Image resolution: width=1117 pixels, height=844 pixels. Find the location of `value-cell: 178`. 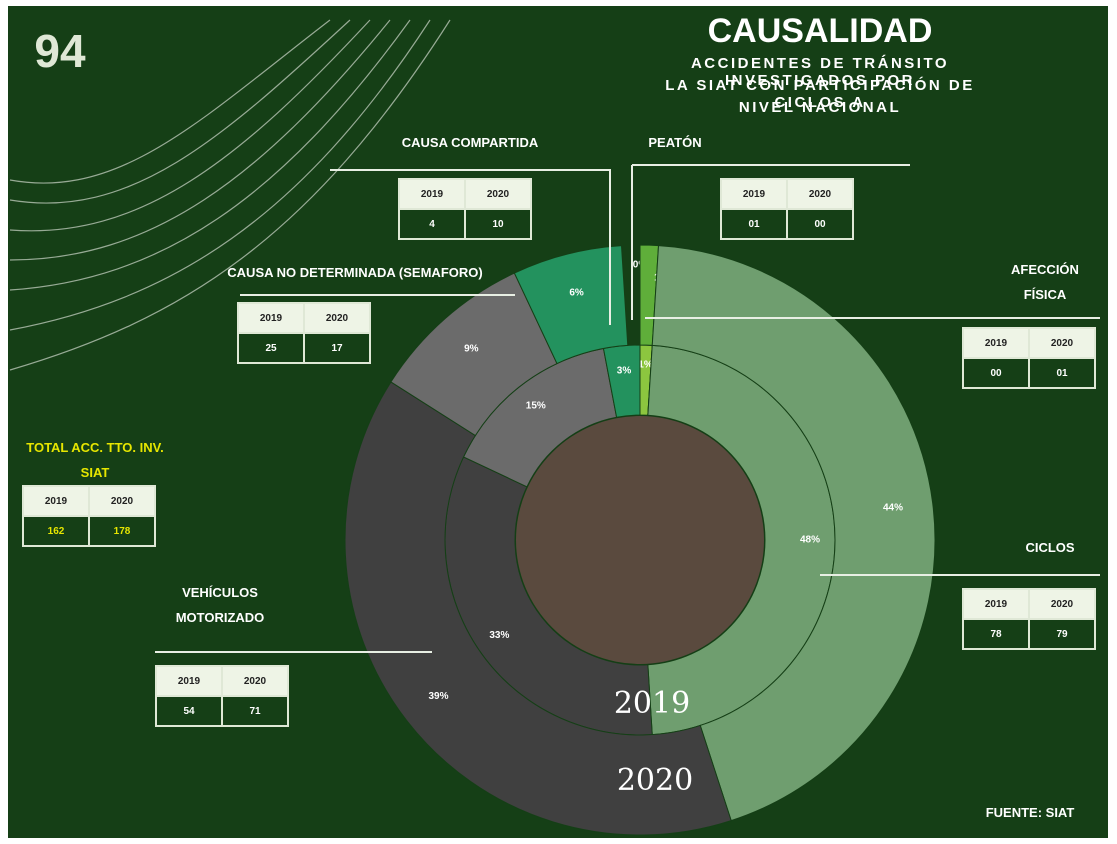

value-cell: 178 is located at coordinates (122, 531).